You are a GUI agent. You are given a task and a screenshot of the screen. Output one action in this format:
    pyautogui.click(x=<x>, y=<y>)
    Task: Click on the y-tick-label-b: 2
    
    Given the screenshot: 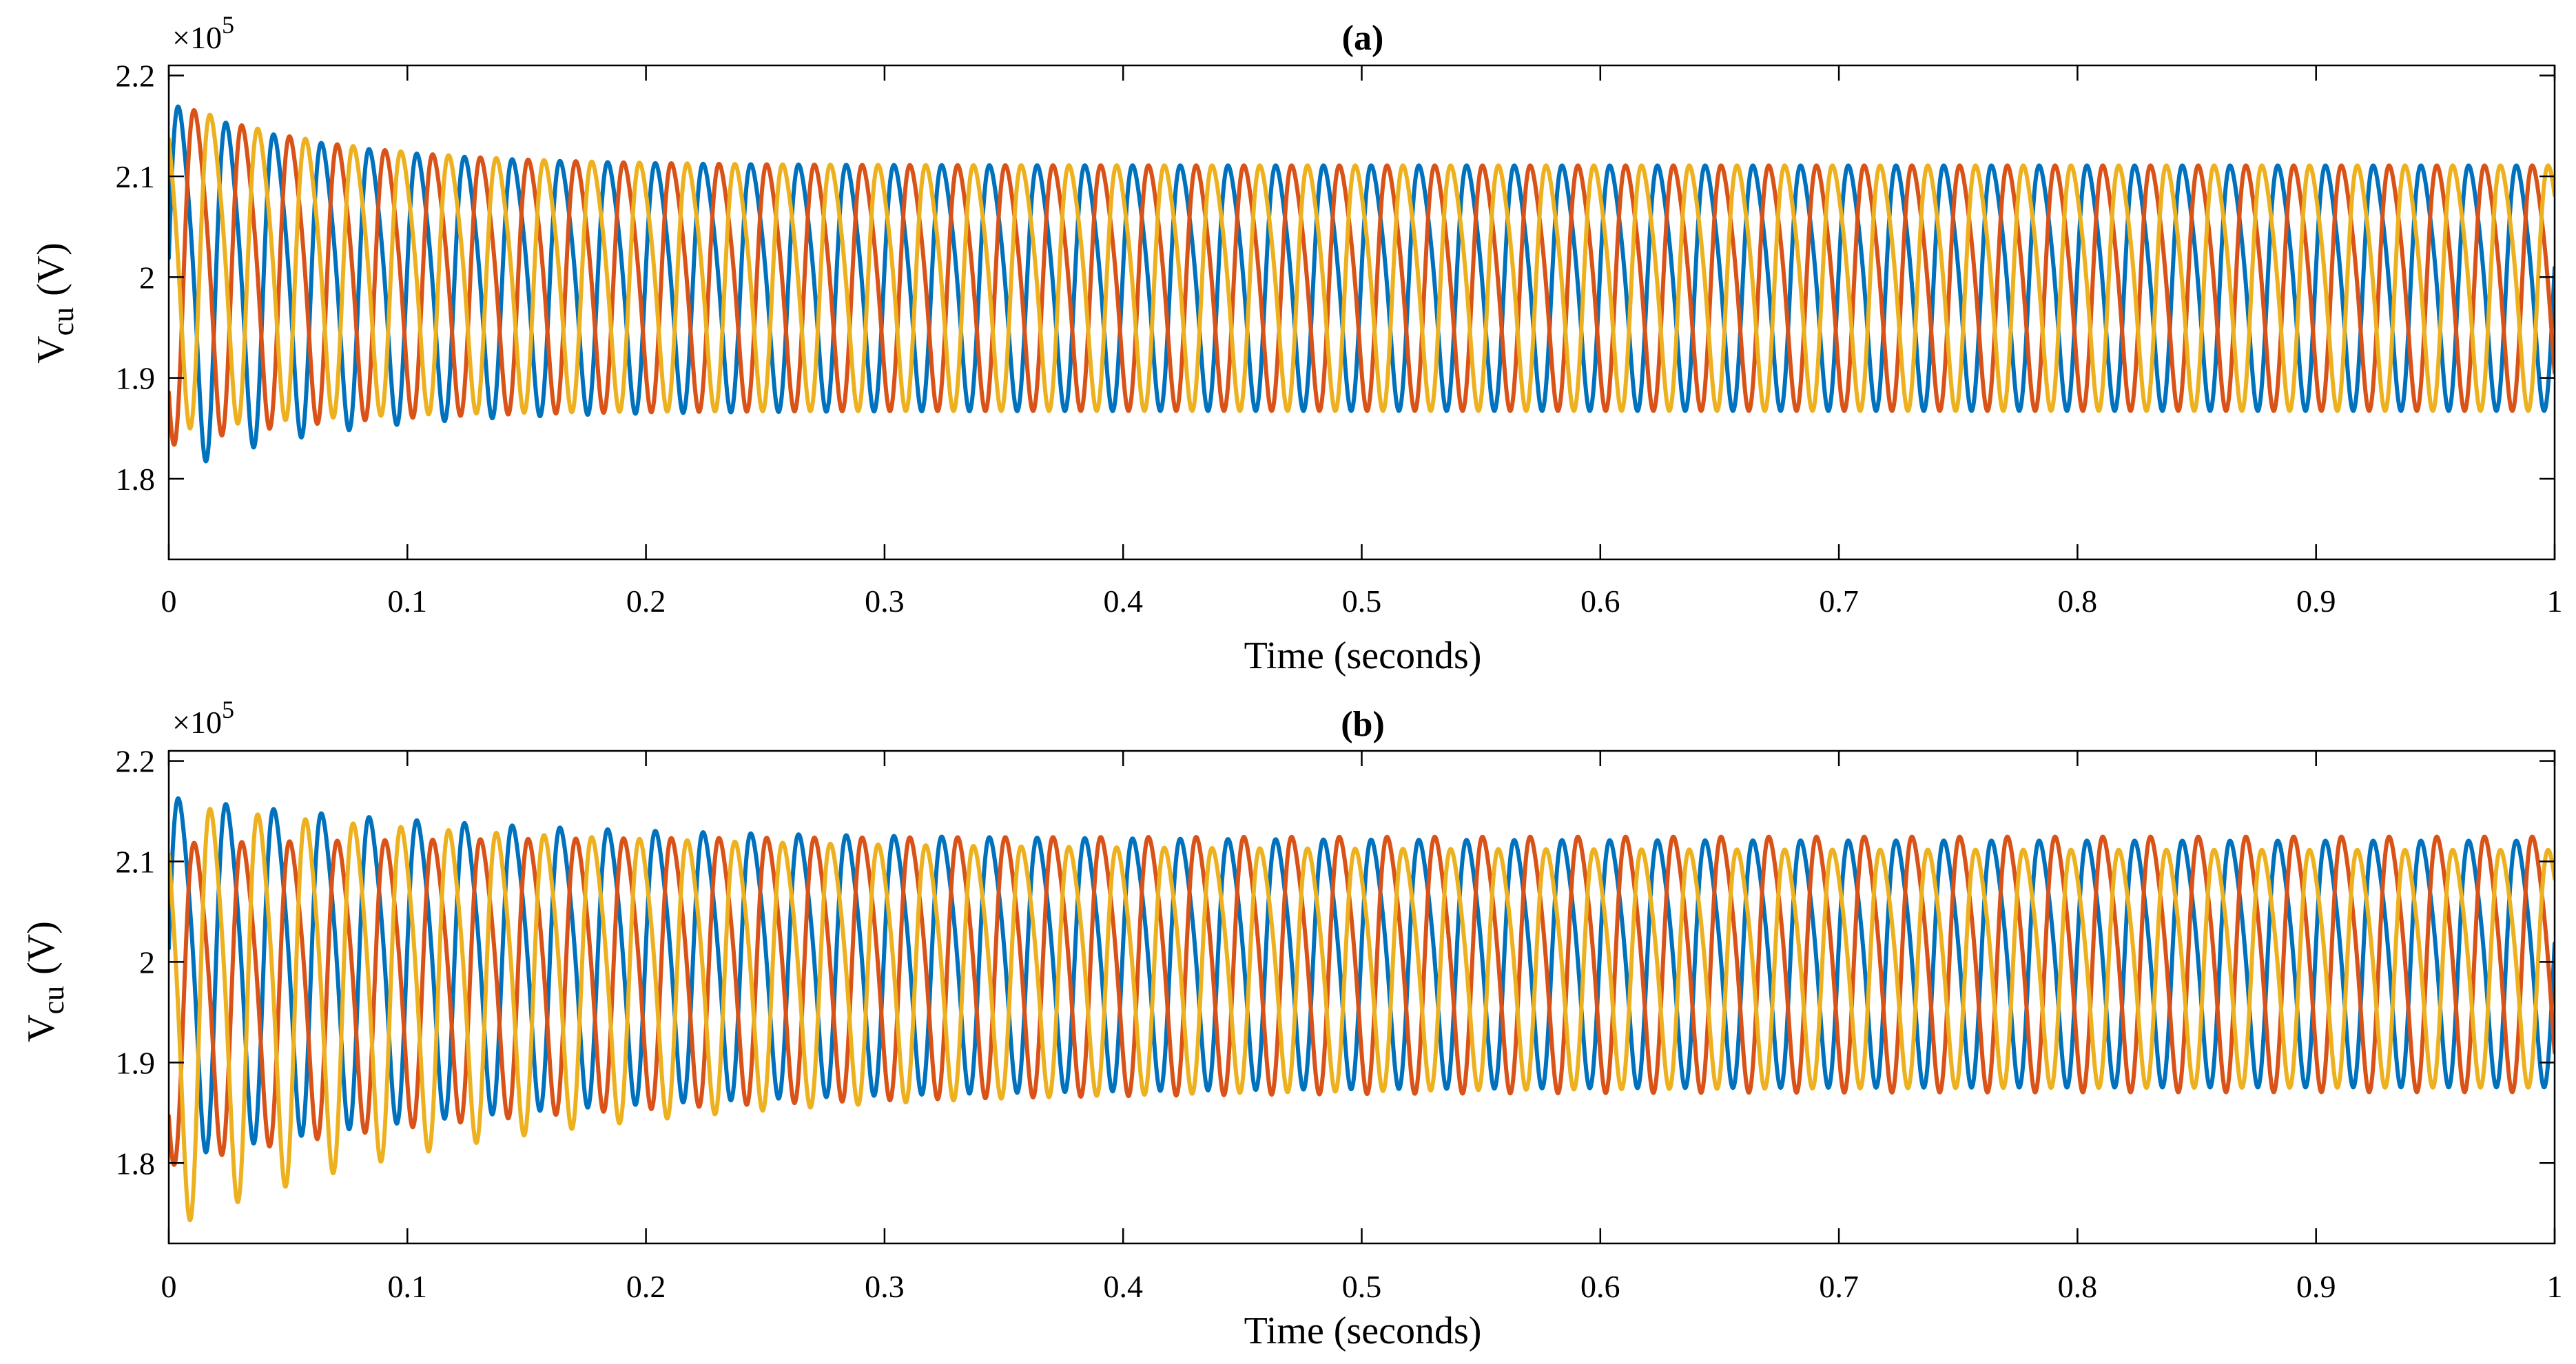 What is the action you would take?
    pyautogui.click(x=147, y=962)
    